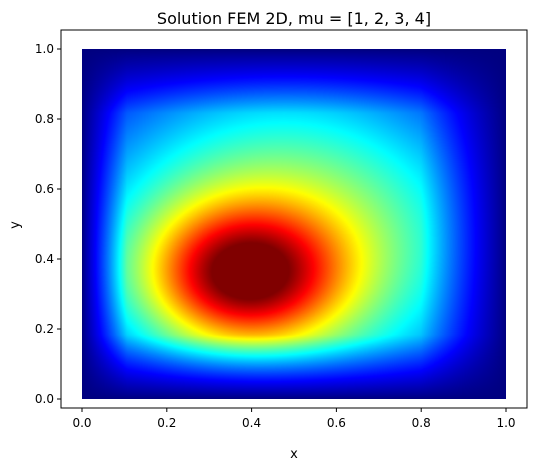 Image resolution: width=536 pixels, height=470 pixels. What do you see at coordinates (44, 259) in the screenshot?
I see `y-tick-label: 0.4` at bounding box center [44, 259].